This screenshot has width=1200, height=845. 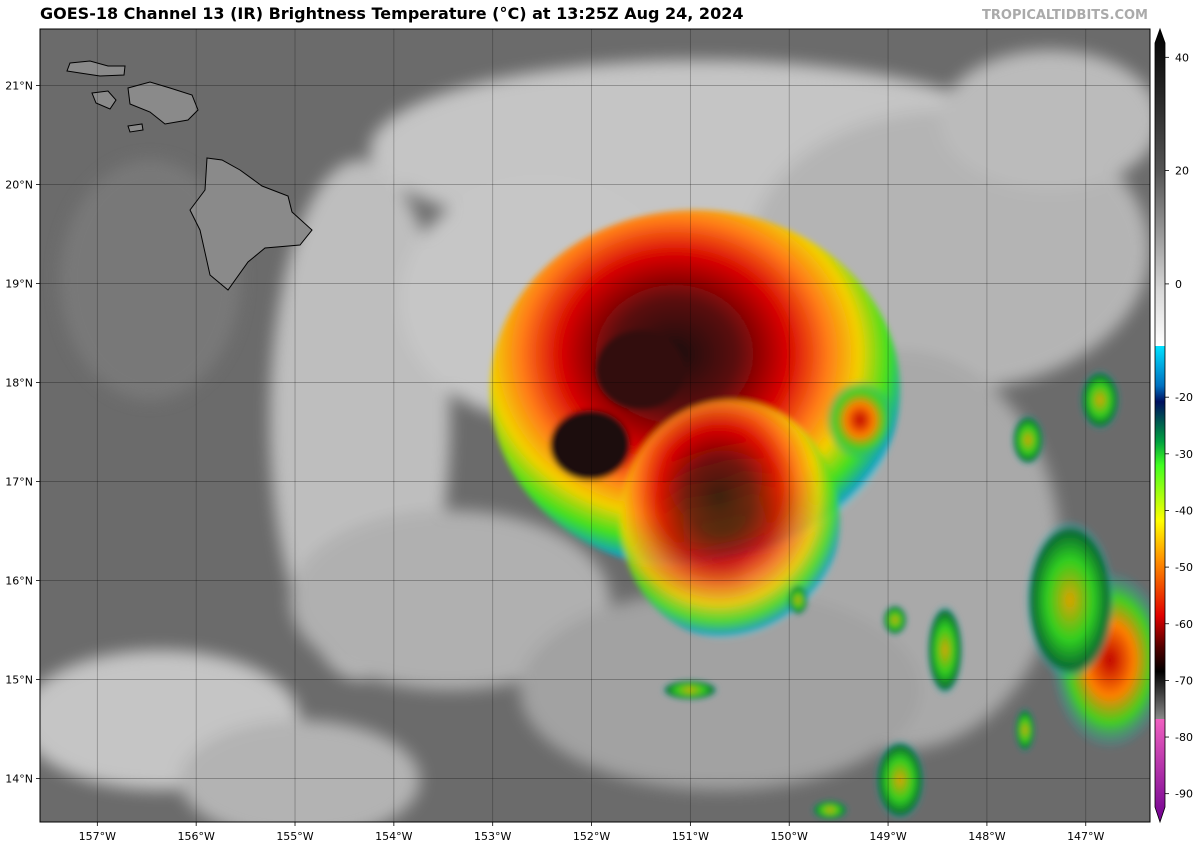 What do you see at coordinates (1184, 624) in the screenshot?
I see `colorbar-tick-label: -60` at bounding box center [1184, 624].